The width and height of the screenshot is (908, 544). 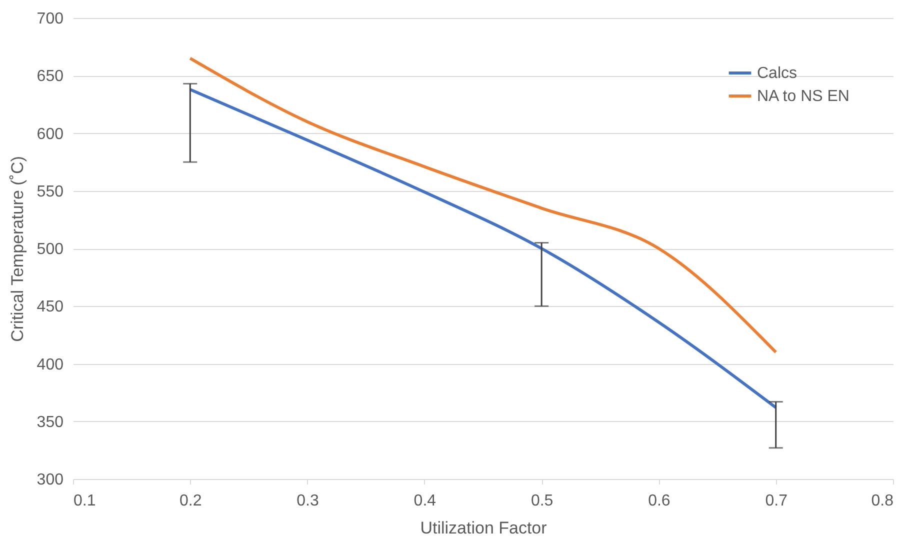 I want to click on x-tick-label: 0.7, so click(x=776, y=501).